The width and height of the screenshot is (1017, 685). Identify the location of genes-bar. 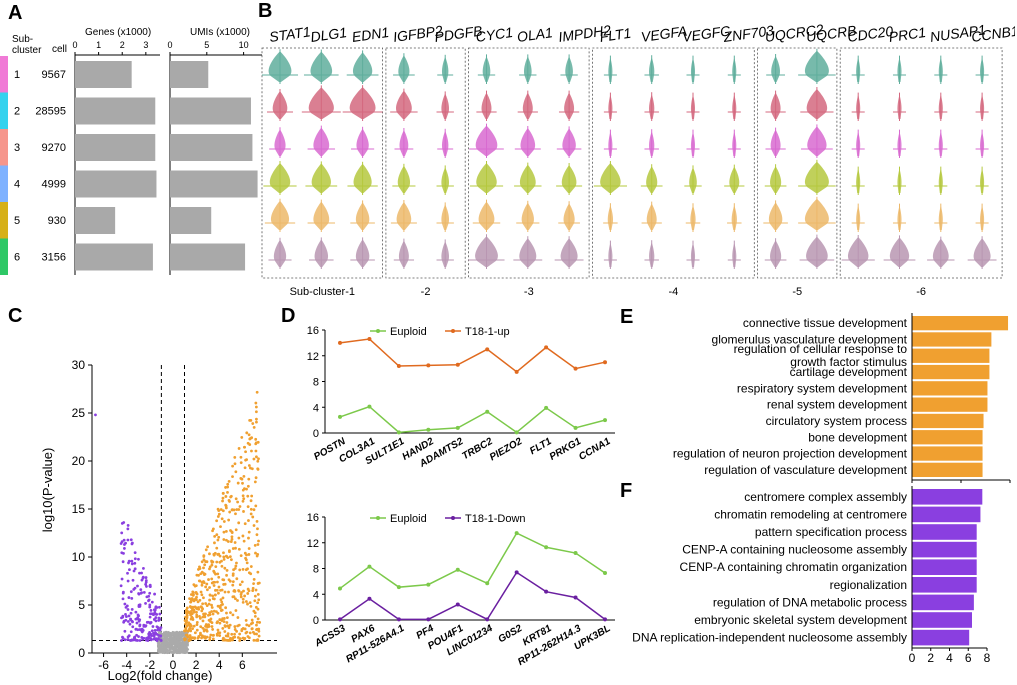
(115, 147).